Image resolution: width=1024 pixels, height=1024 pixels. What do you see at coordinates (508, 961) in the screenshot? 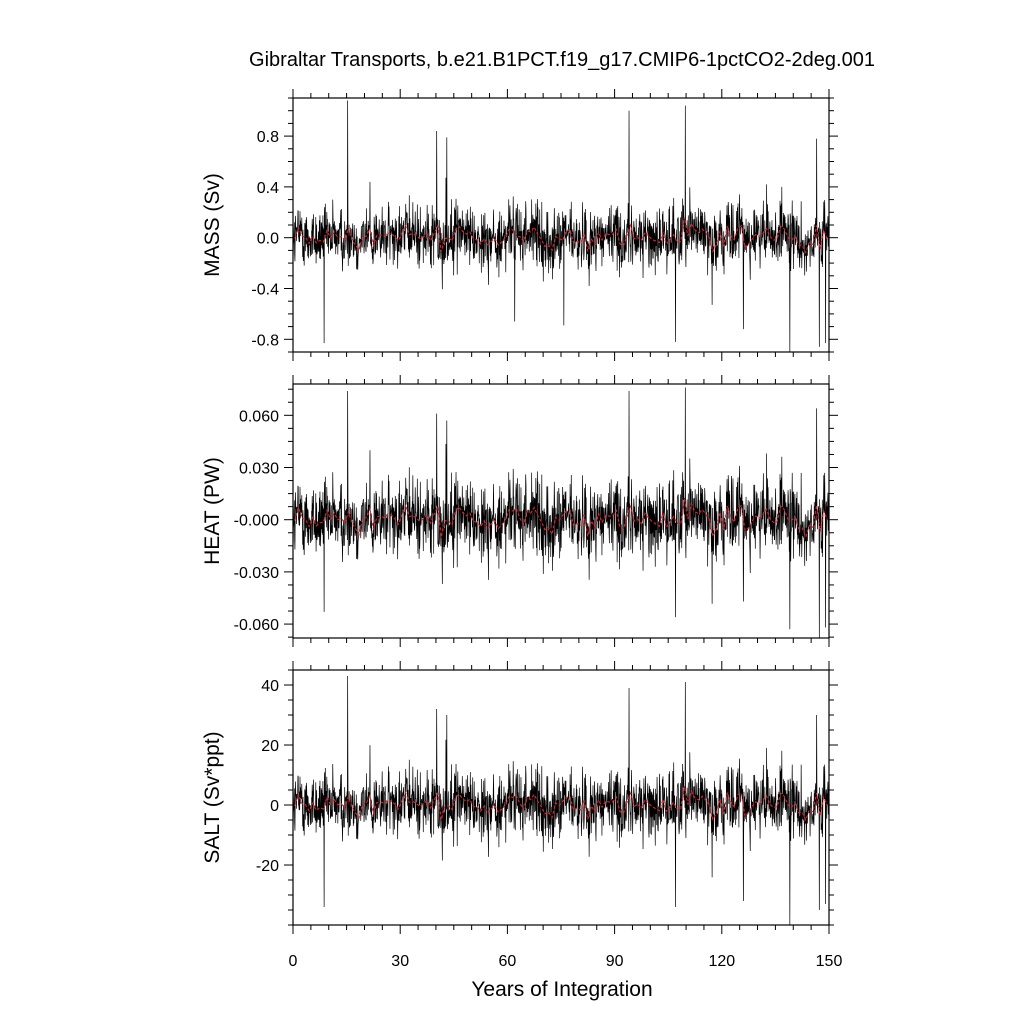
I see `x-tick-label: 60` at bounding box center [508, 961].